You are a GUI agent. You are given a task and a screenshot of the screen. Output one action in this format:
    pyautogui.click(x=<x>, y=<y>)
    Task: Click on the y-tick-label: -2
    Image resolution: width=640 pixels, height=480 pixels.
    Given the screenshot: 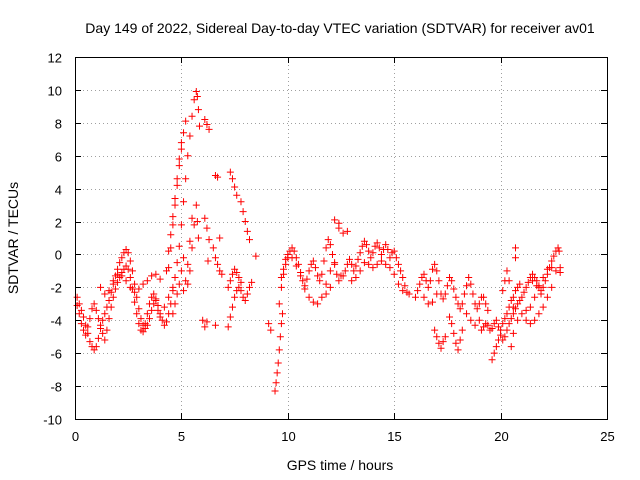 What is the action you would take?
    pyautogui.click(x=56, y=288)
    